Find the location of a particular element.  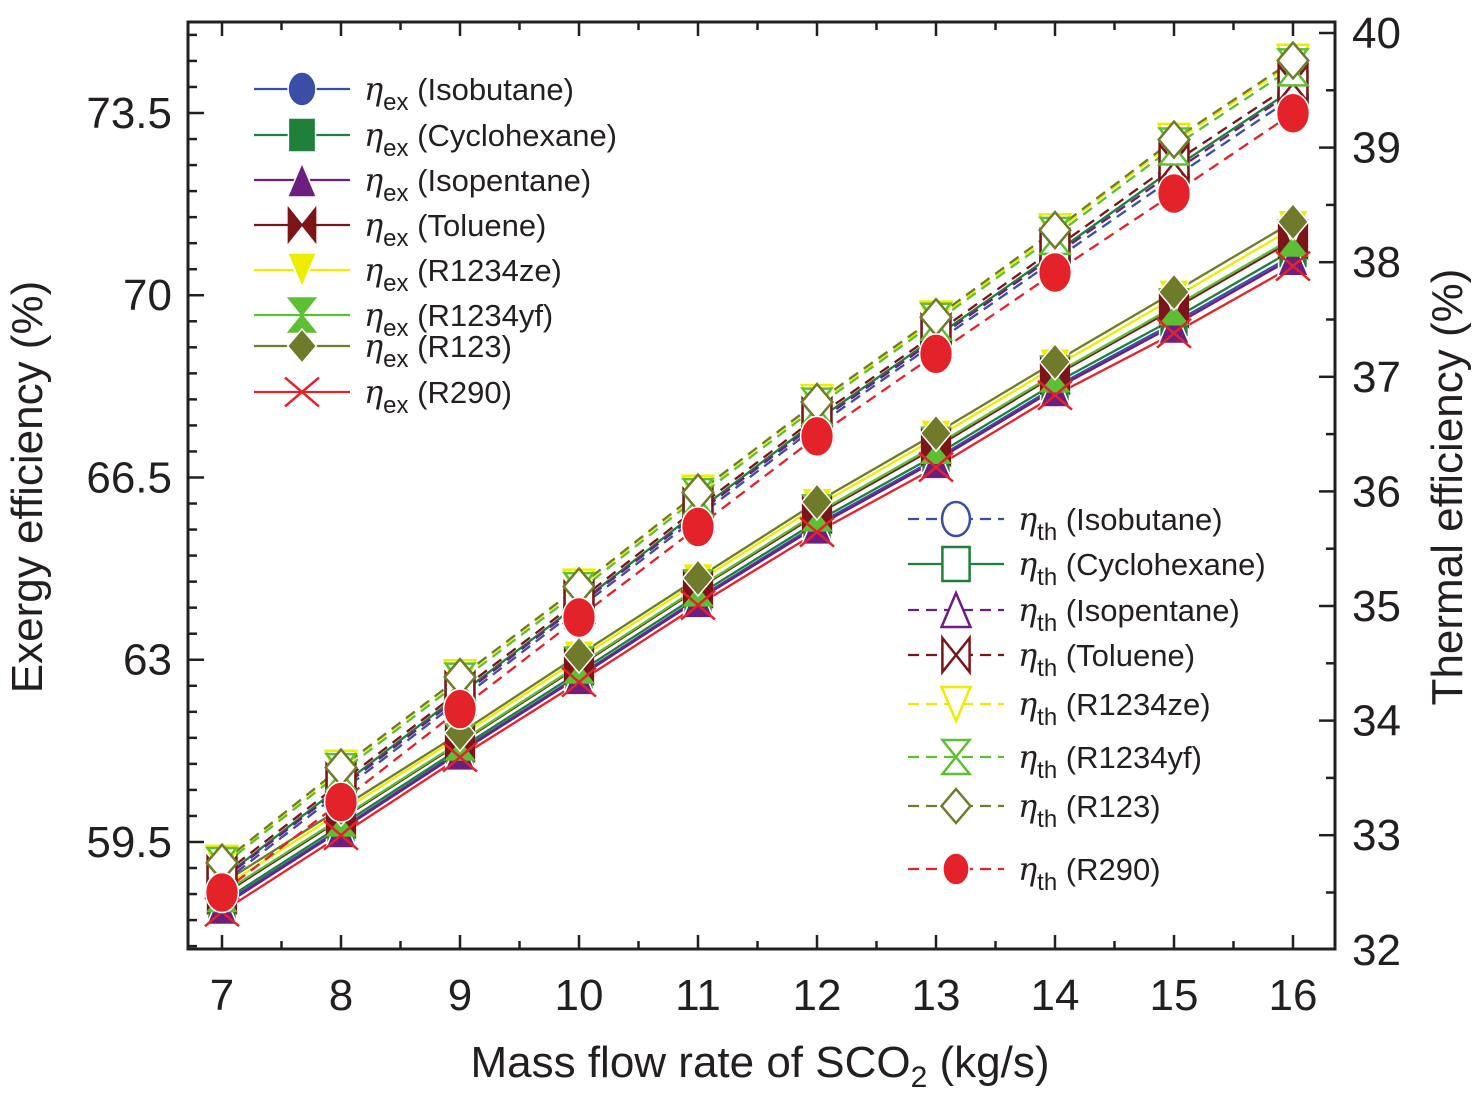

legend-entry-thermal: ηth (Toluene) is located at coordinates (1051, 658).